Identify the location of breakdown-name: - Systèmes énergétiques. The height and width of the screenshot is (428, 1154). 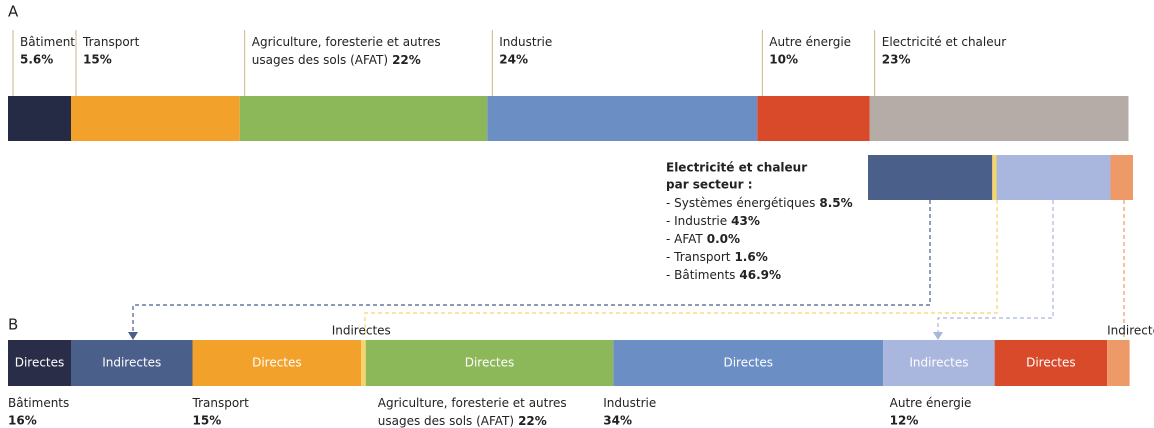
(740, 203).